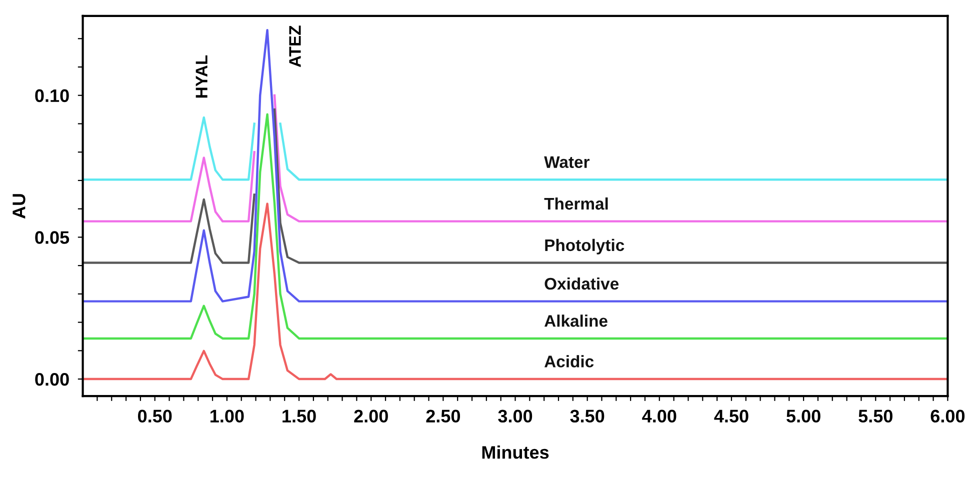 Image resolution: width=974 pixels, height=483 pixels. Describe the element at coordinates (52, 95) in the screenshot. I see `y-tick-label: 0.10` at that location.